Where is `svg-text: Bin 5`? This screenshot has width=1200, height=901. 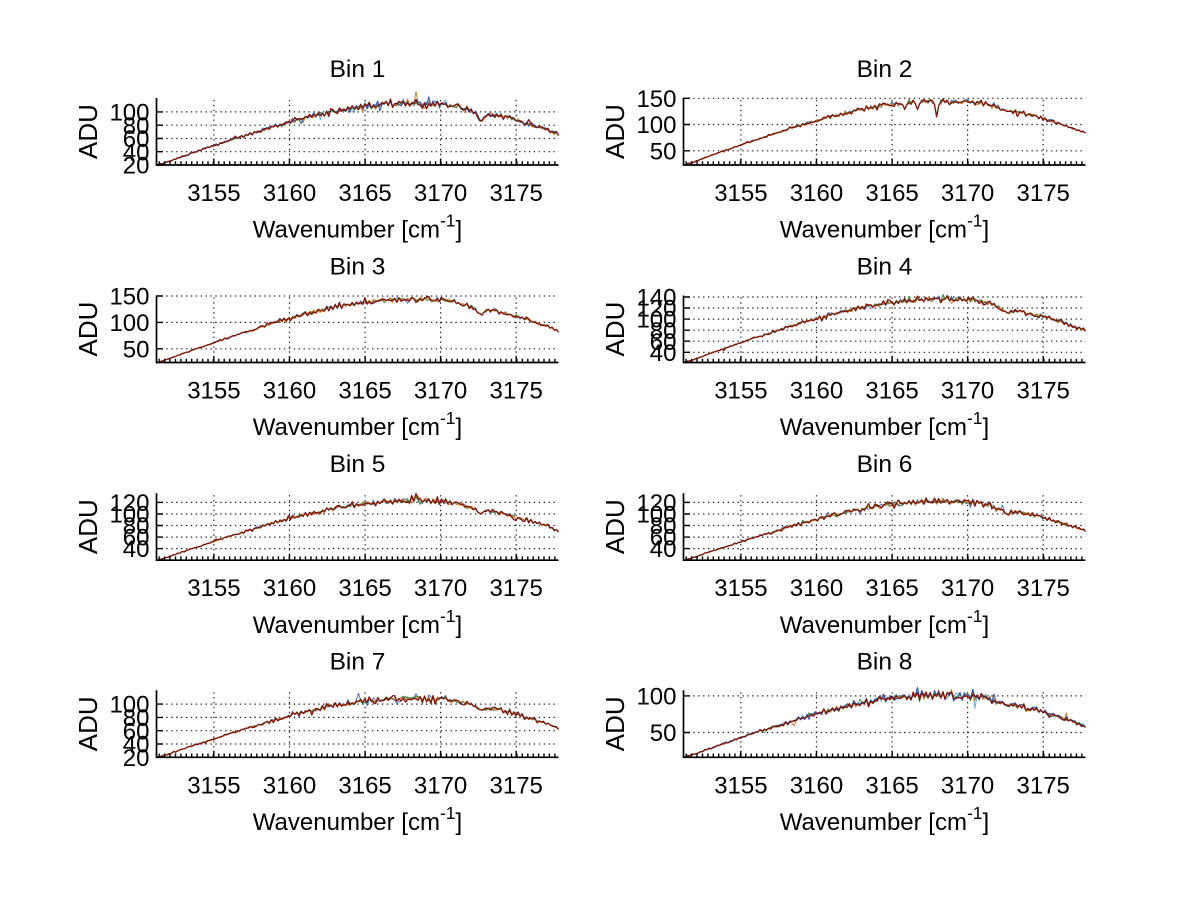
svg-text: Bin 5 is located at coordinates (358, 464).